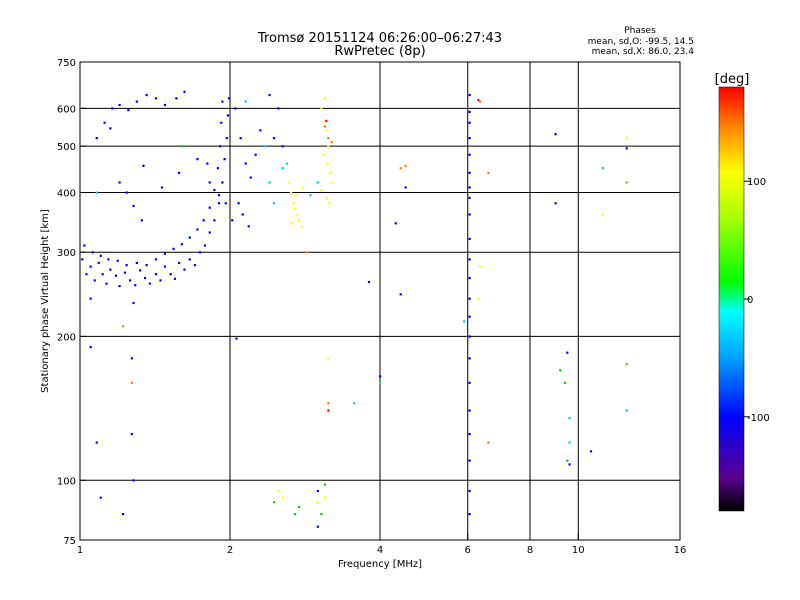 The height and width of the screenshot is (600, 800). What do you see at coordinates (80, 550) in the screenshot?
I see `x-tick-label: 1` at bounding box center [80, 550].